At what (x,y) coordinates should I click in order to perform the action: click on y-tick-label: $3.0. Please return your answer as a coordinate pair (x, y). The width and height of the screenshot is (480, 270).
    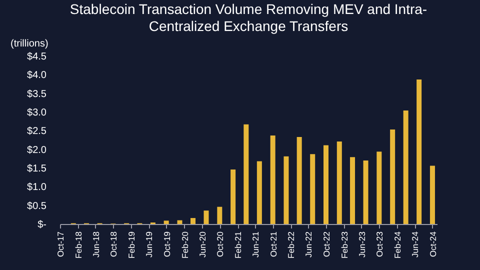
    Looking at the image, I should click on (37, 113).